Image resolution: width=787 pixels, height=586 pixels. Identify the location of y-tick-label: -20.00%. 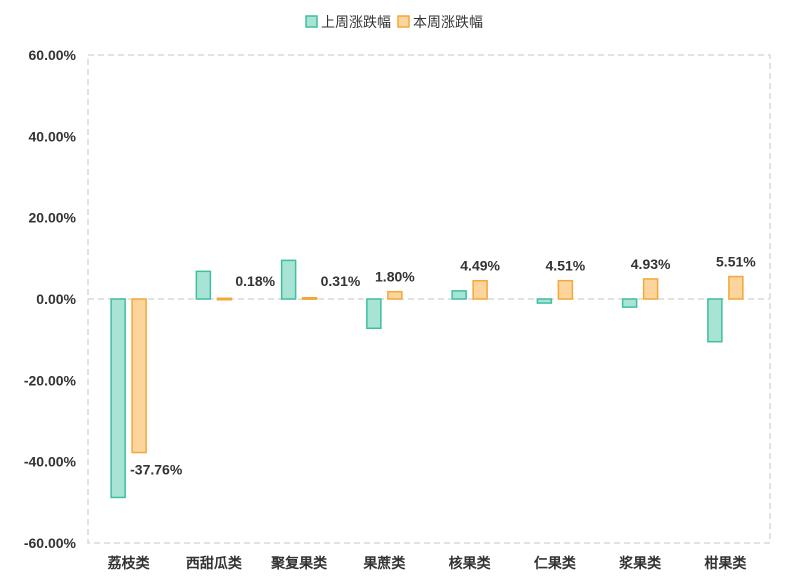
(50, 380).